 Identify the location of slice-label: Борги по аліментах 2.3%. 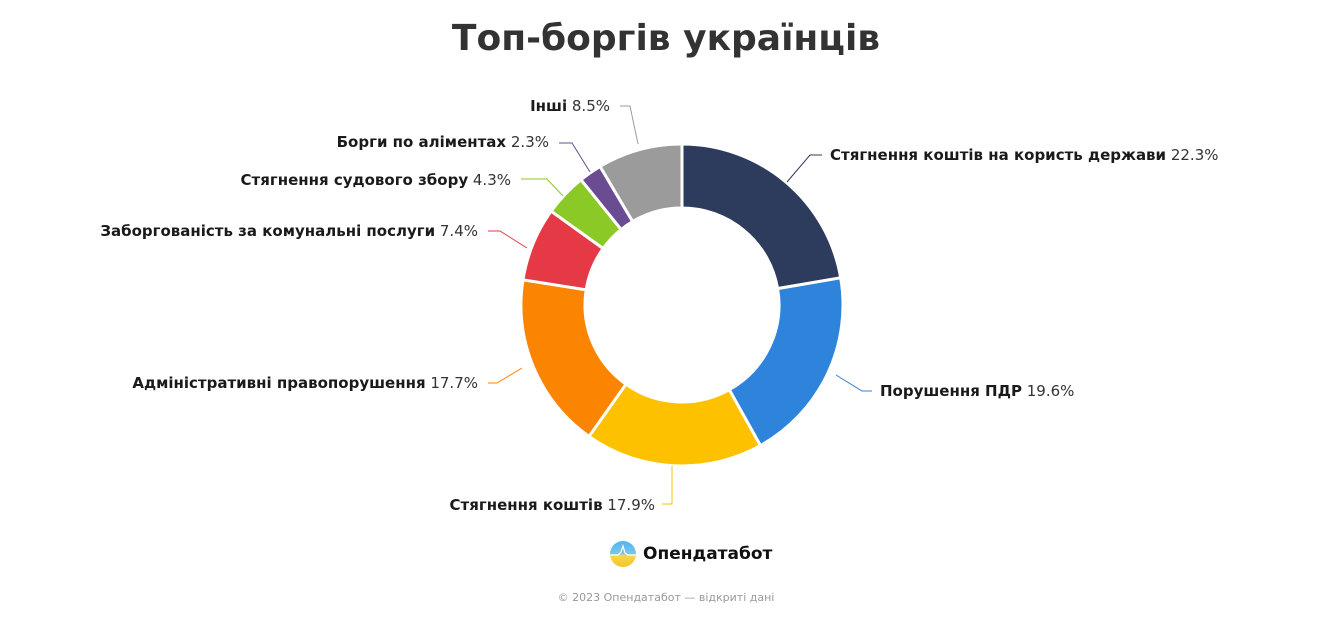
(443, 142).